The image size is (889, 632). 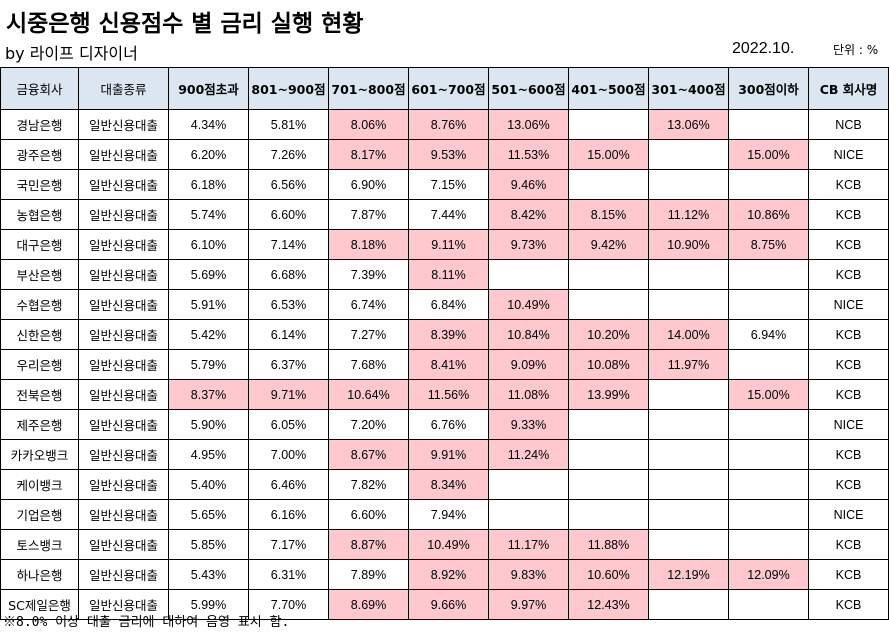 What do you see at coordinates (688, 244) in the screenshot?
I see `rate-cell: 10.90%` at bounding box center [688, 244].